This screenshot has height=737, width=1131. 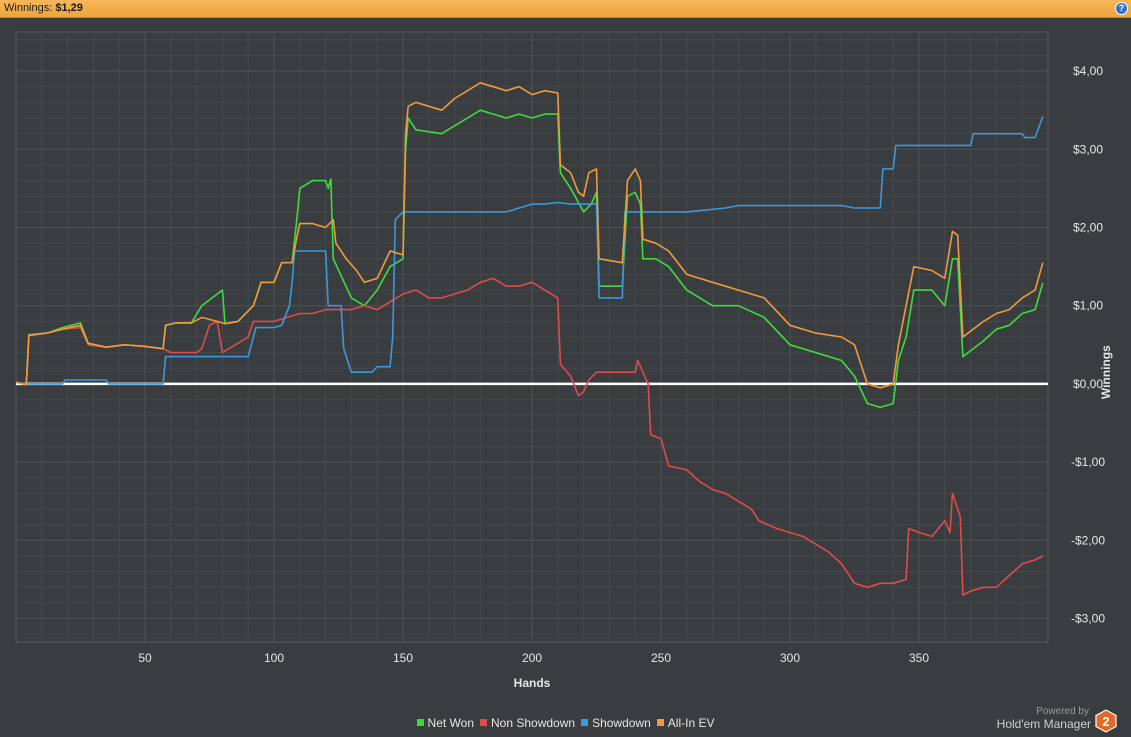 I want to click on y-tick-label: $4,00, so click(x=1088, y=71).